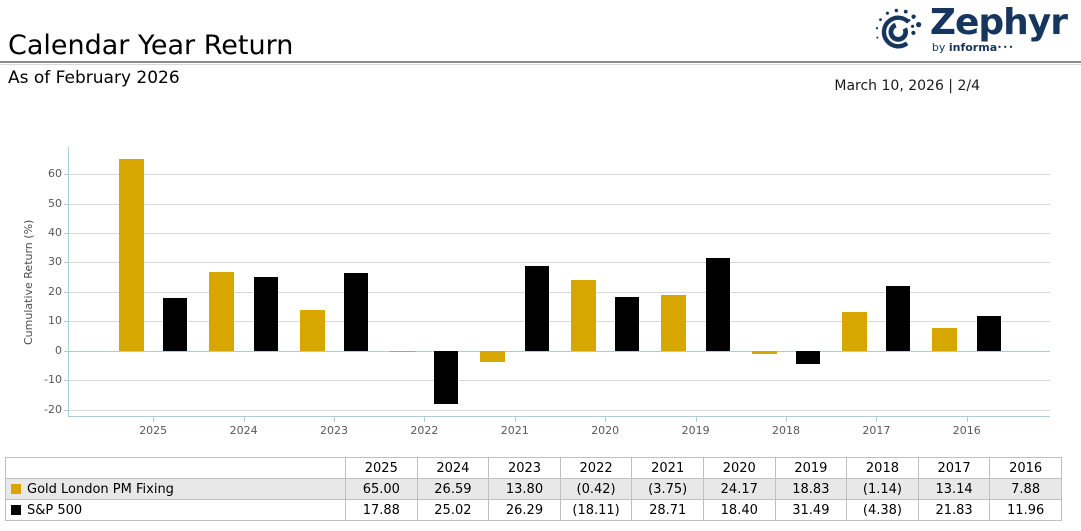 The width and height of the screenshot is (1081, 531). What do you see at coordinates (55, 232) in the screenshot?
I see `y-tick-label: 40` at bounding box center [55, 232].